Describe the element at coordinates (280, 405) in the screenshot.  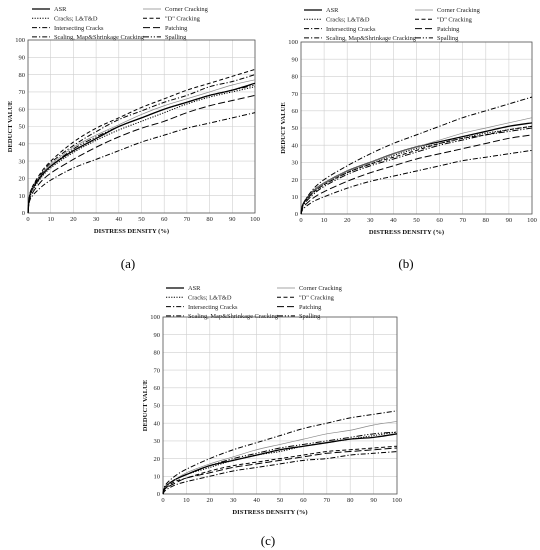
I see `plot-frame` at that location.